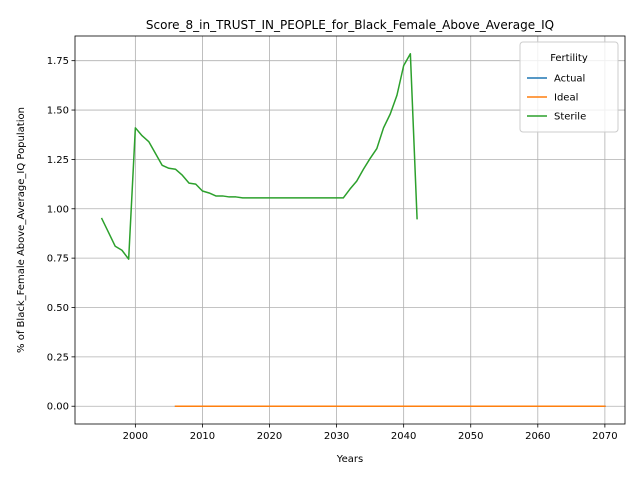 The height and width of the screenshot is (480, 640). Describe the element at coordinates (58, 61) in the screenshot. I see `y-tick-label: 1.75` at that location.